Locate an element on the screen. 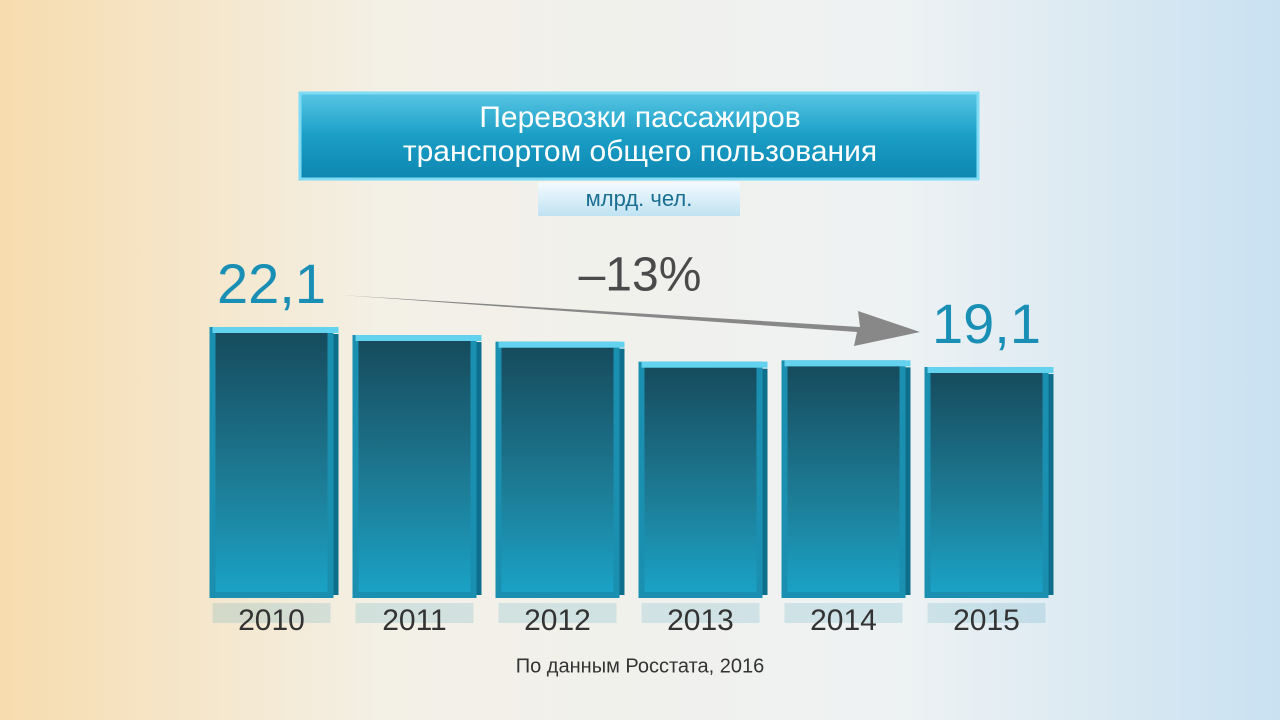  x-tick-label: 2012 is located at coordinates (557, 620).